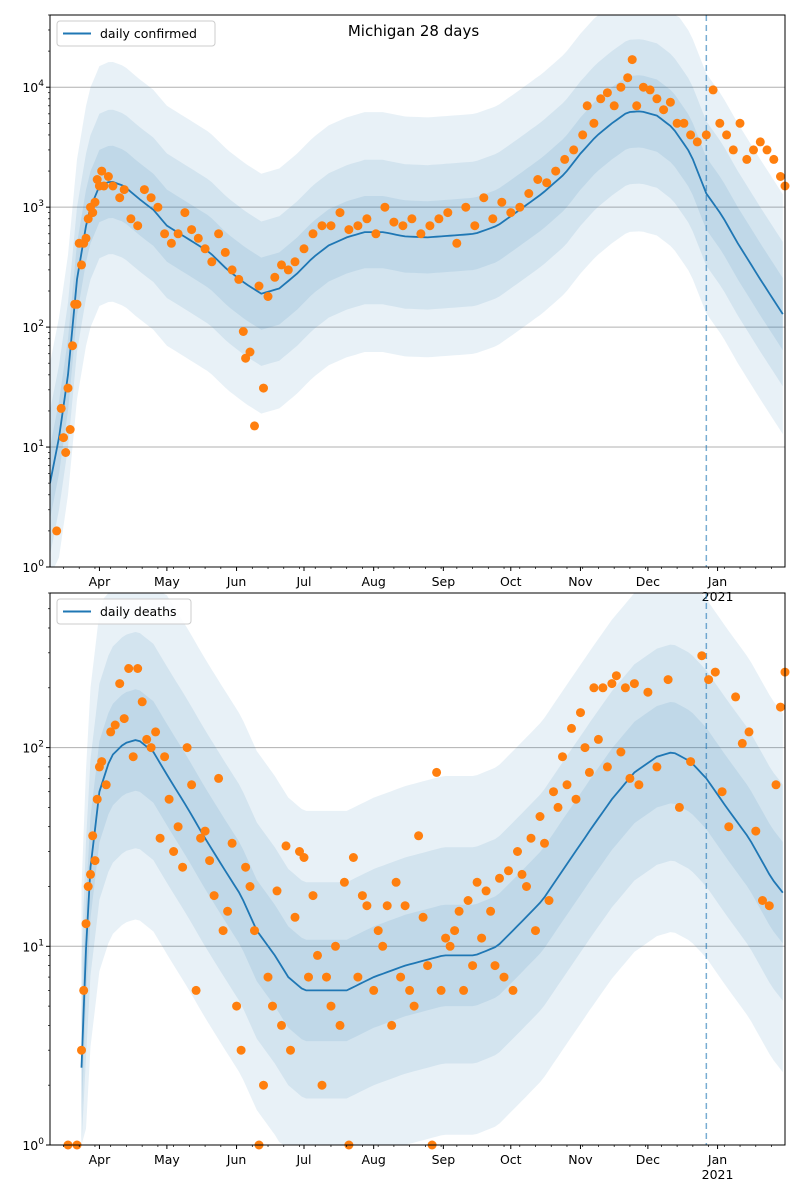  I want to click on x-tick-label: Aug, so click(373, 1159).